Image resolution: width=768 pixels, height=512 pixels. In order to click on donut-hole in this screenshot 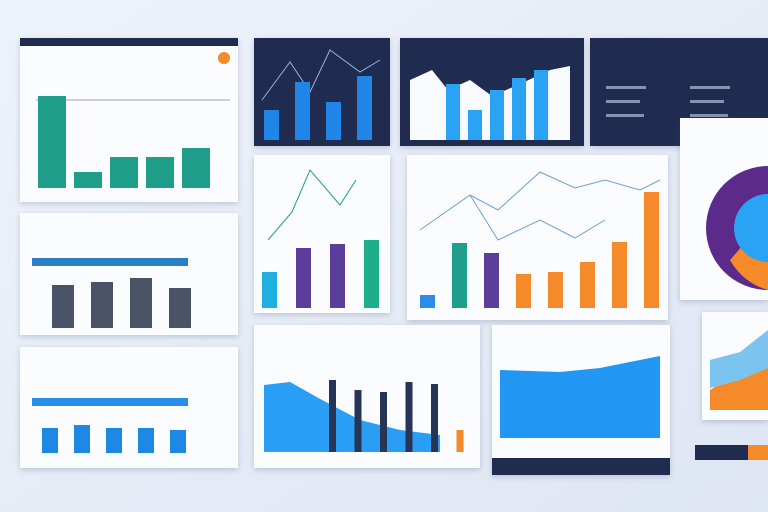, I will do `click(751, 228)`.